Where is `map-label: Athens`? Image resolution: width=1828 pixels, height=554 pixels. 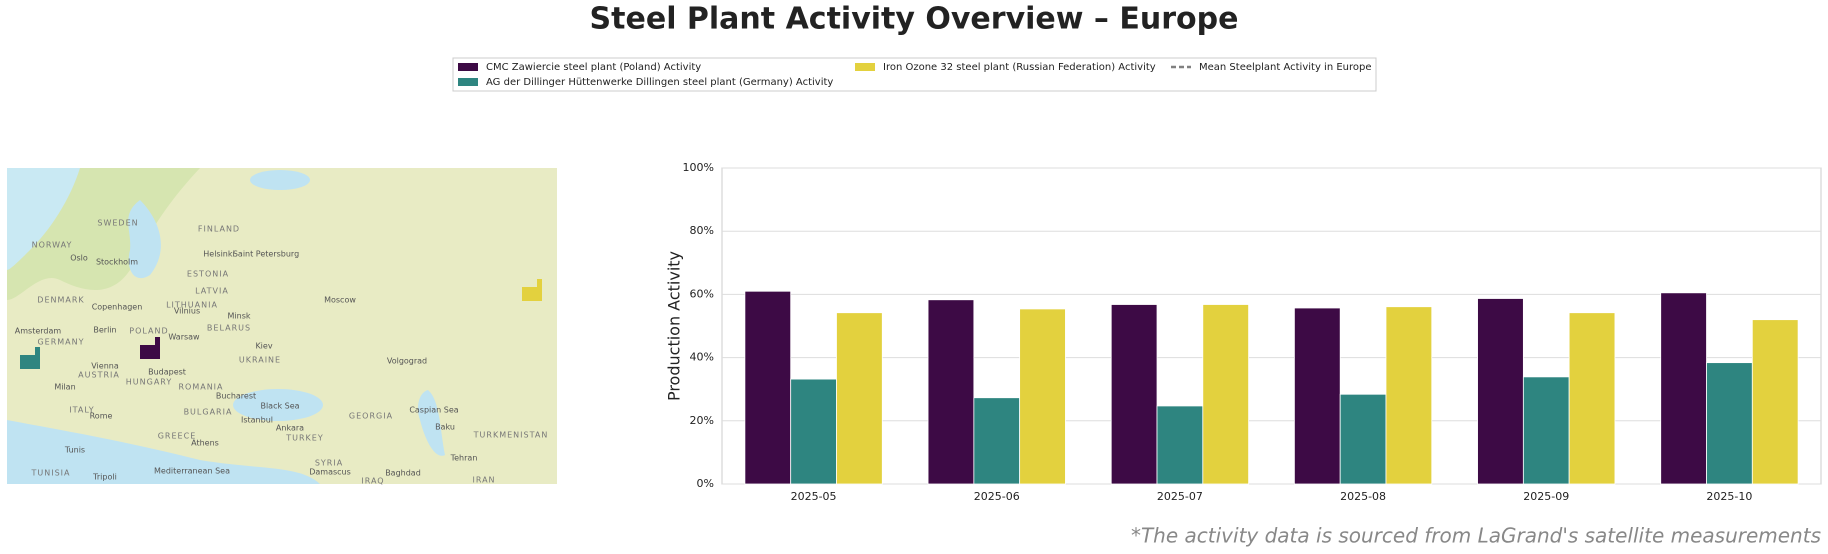 map-label: Athens is located at coordinates (205, 443).